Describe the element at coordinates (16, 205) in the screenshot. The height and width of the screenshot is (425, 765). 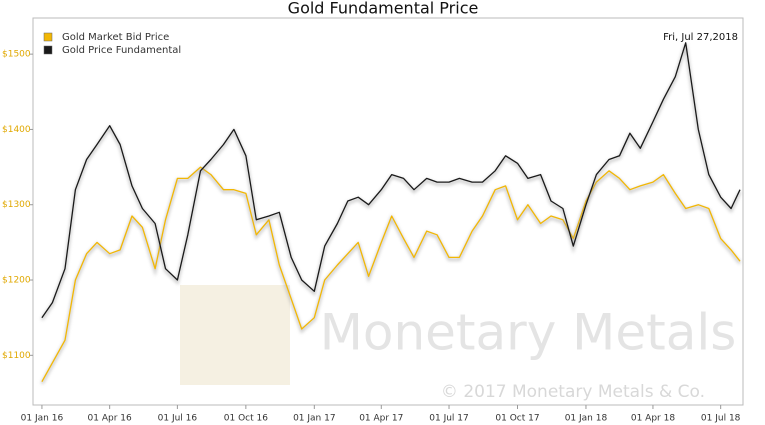
I see `y-tick-label: $1300` at that location.